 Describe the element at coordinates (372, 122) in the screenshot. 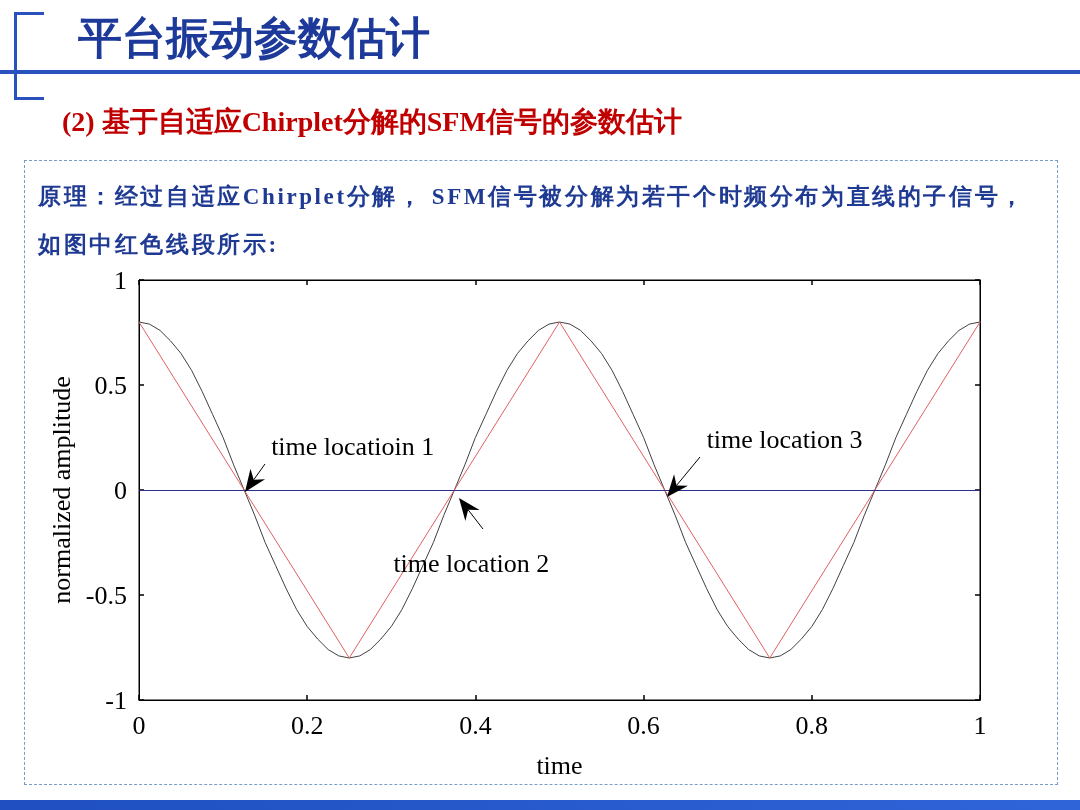

I see `chart-subtitle: (2) 基于自适应Chirplet分解的SFM信号的参数估计` at that location.